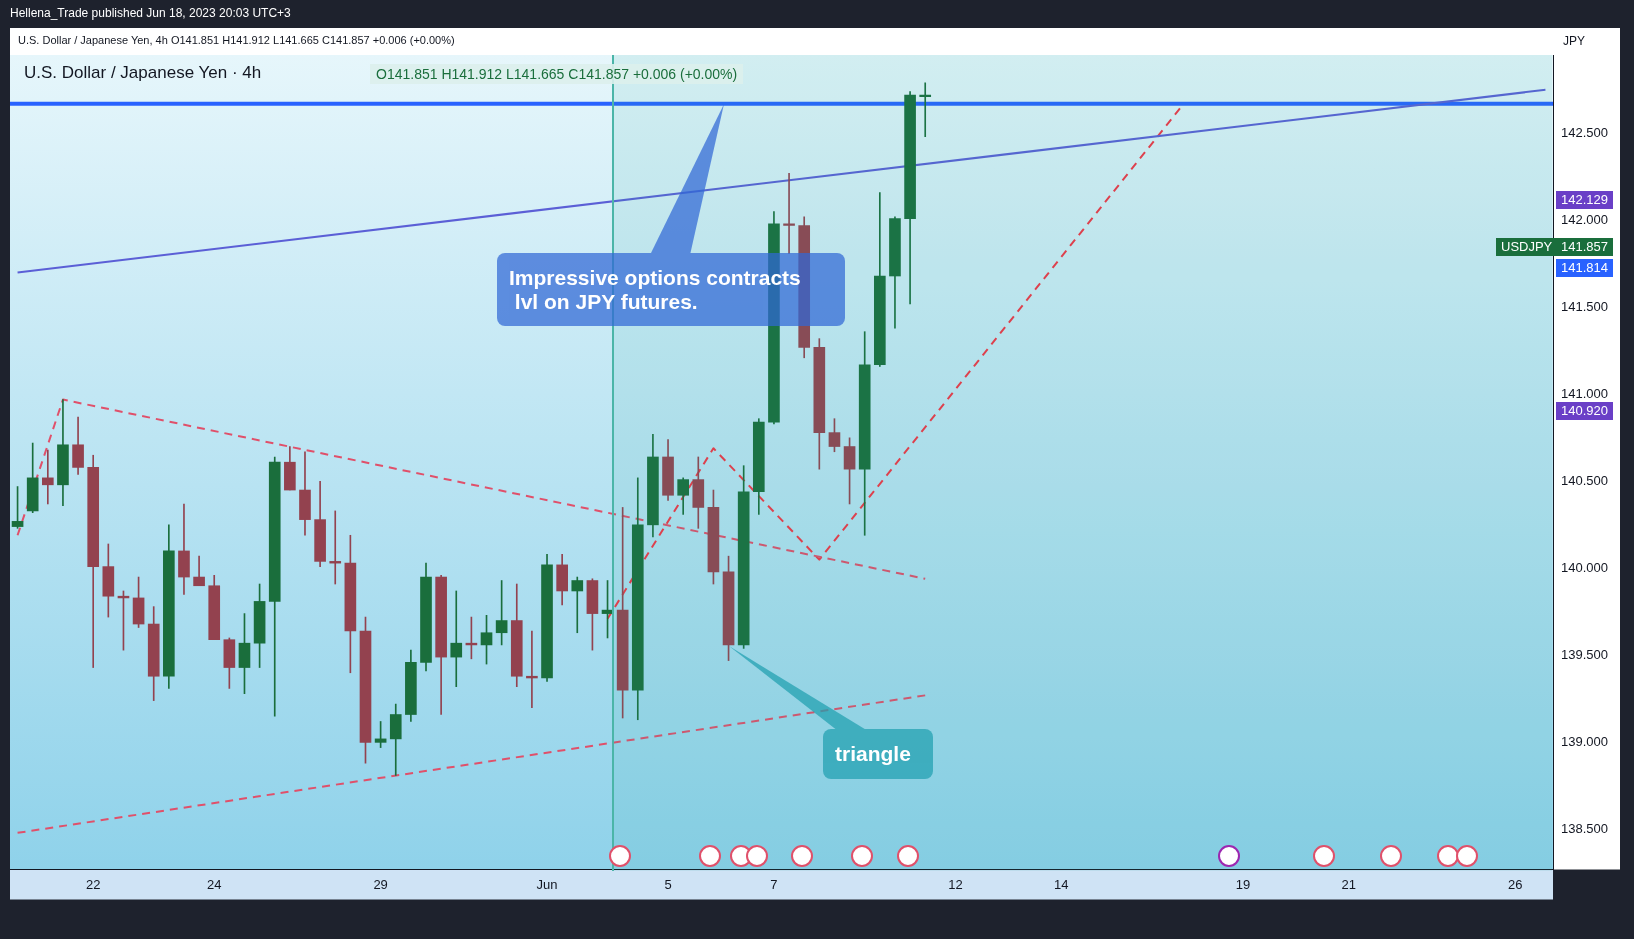  What do you see at coordinates (1584, 480) in the screenshot?
I see `y-tick-label: 140.500` at bounding box center [1584, 480].